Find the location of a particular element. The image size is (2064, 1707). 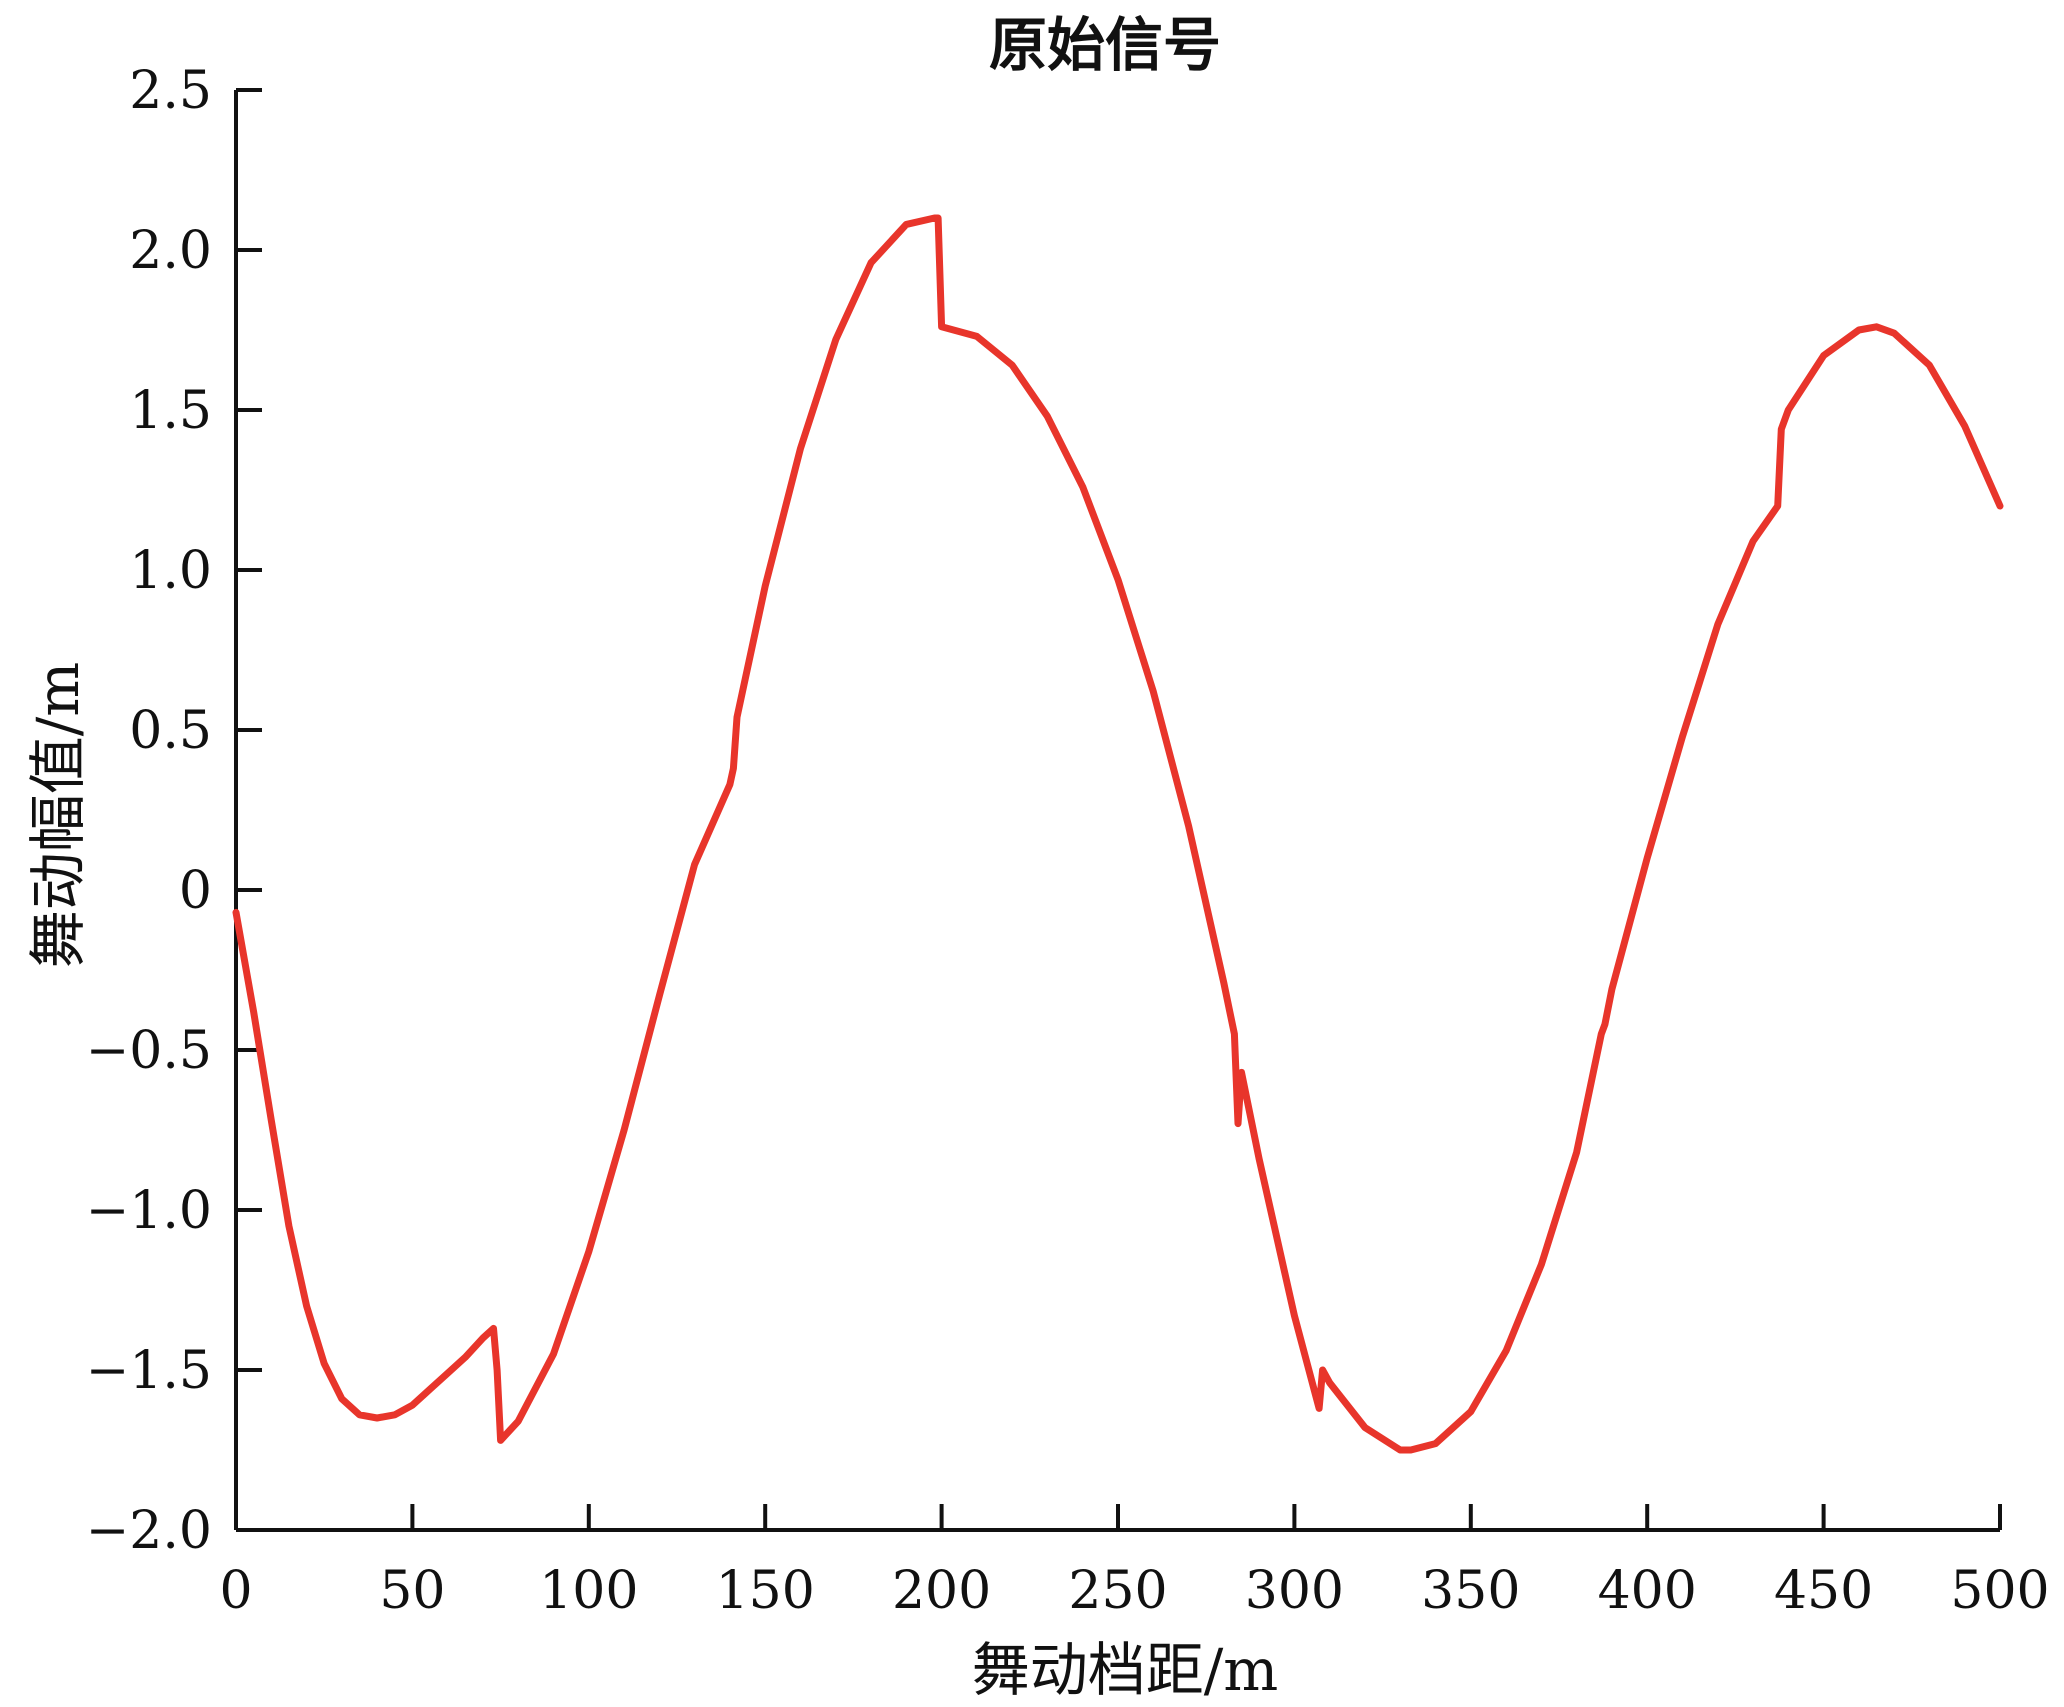

x-tick-label: 150 is located at coordinates (765, 1591).